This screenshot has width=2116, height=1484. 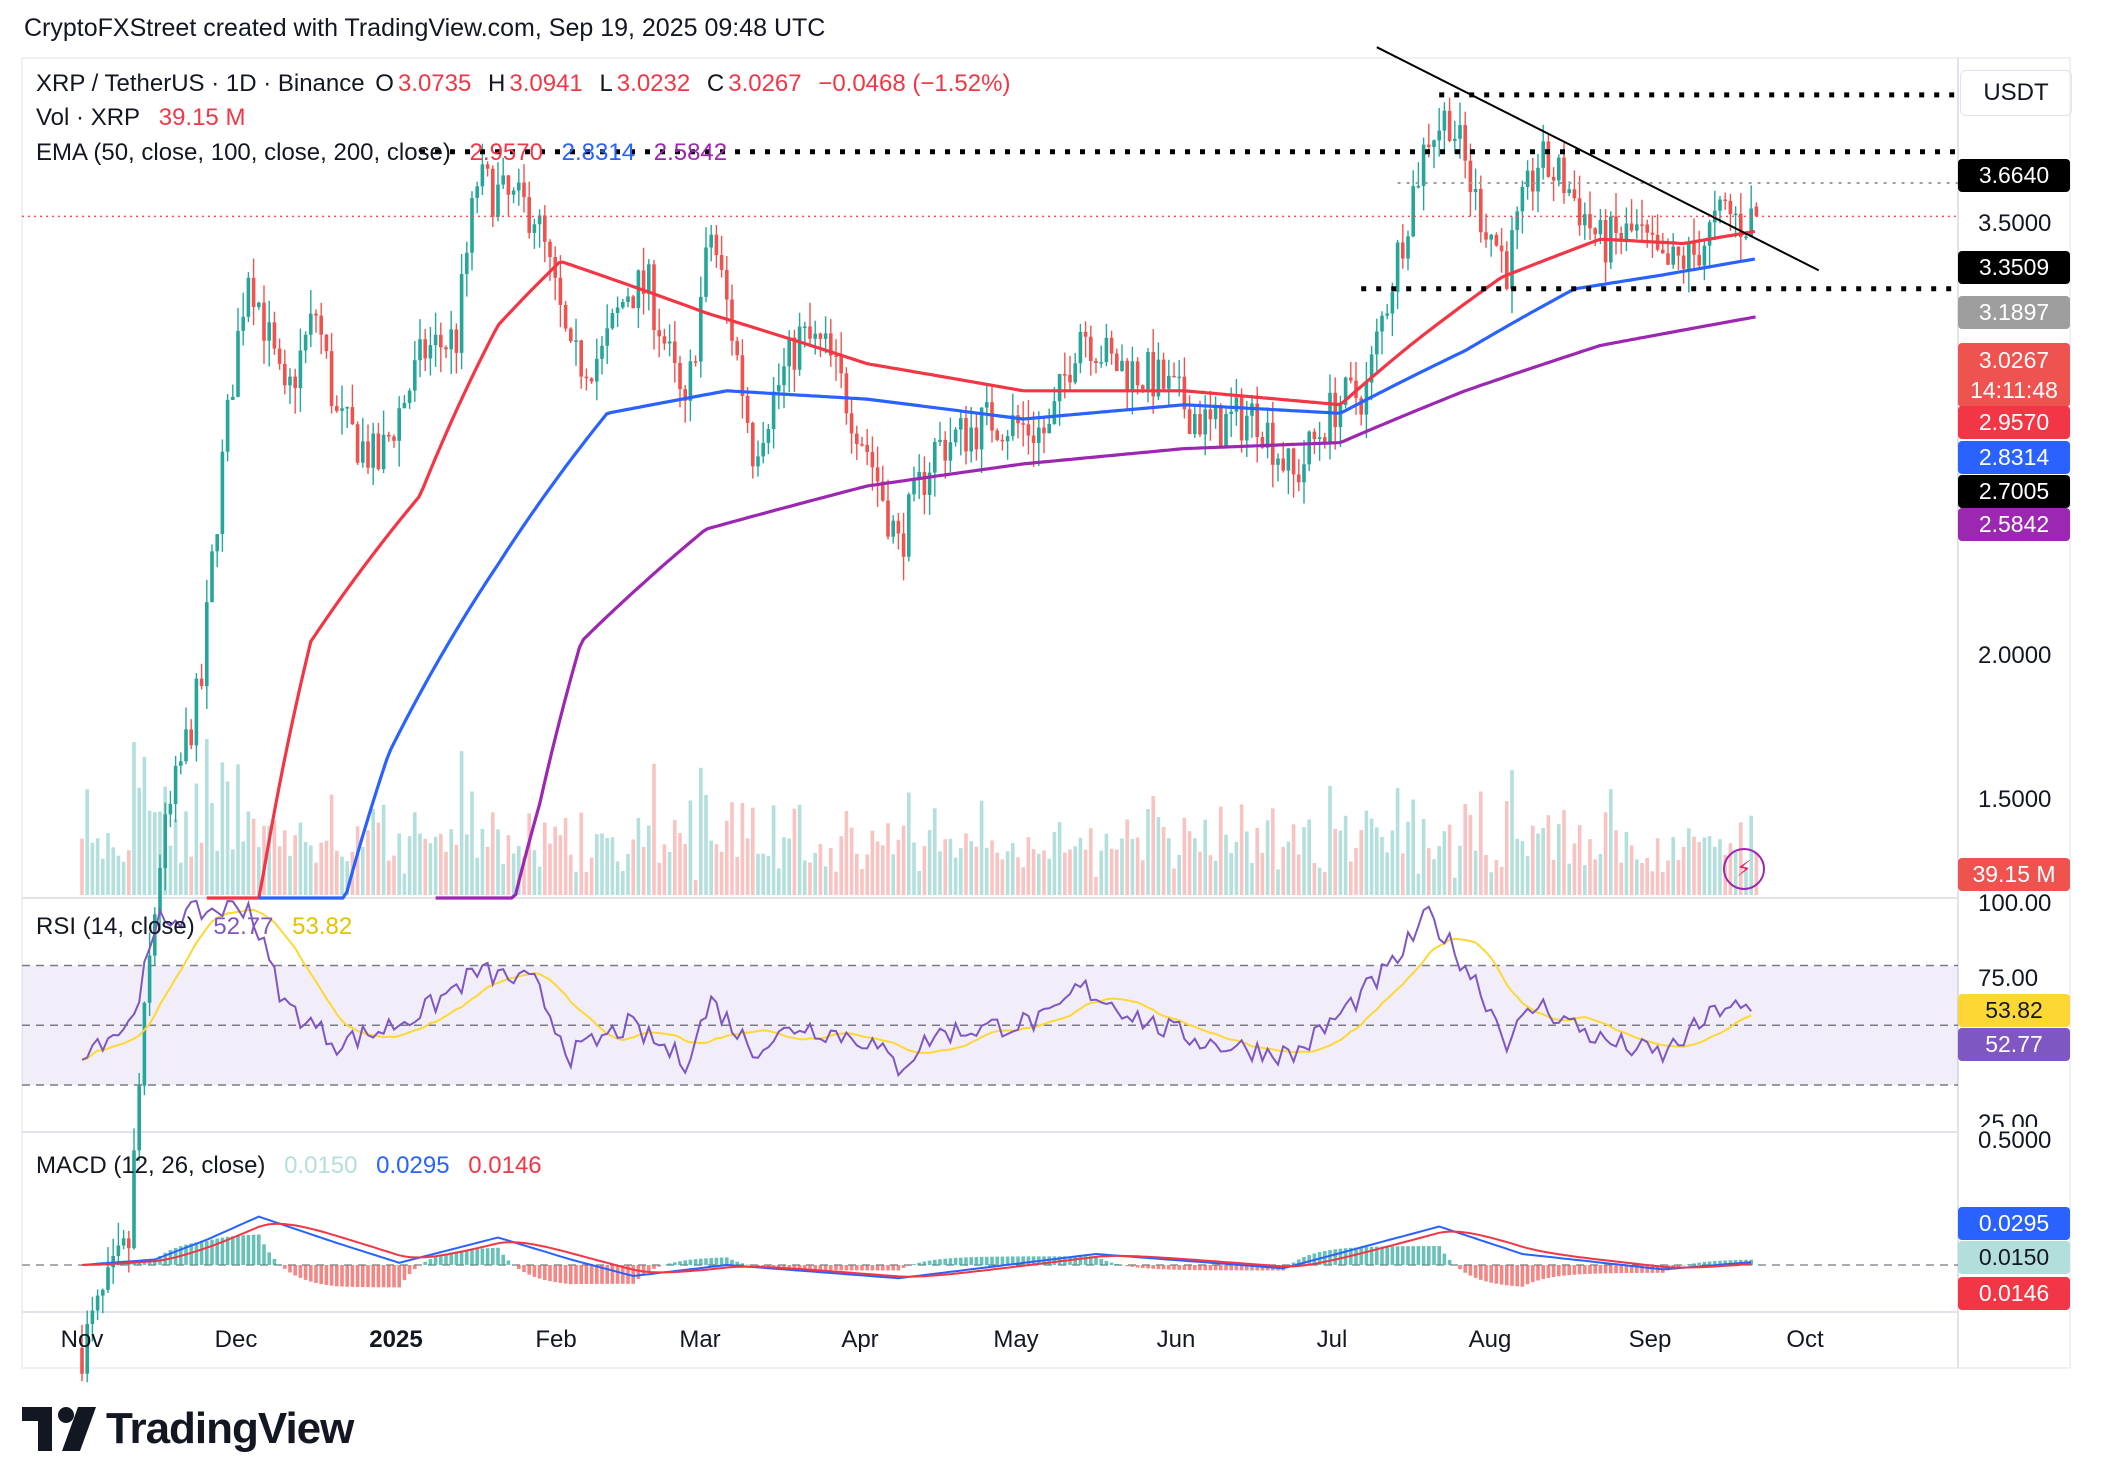 What do you see at coordinates (88, 117) in the screenshot?
I see `volume-label: Vol · XRP` at bounding box center [88, 117].